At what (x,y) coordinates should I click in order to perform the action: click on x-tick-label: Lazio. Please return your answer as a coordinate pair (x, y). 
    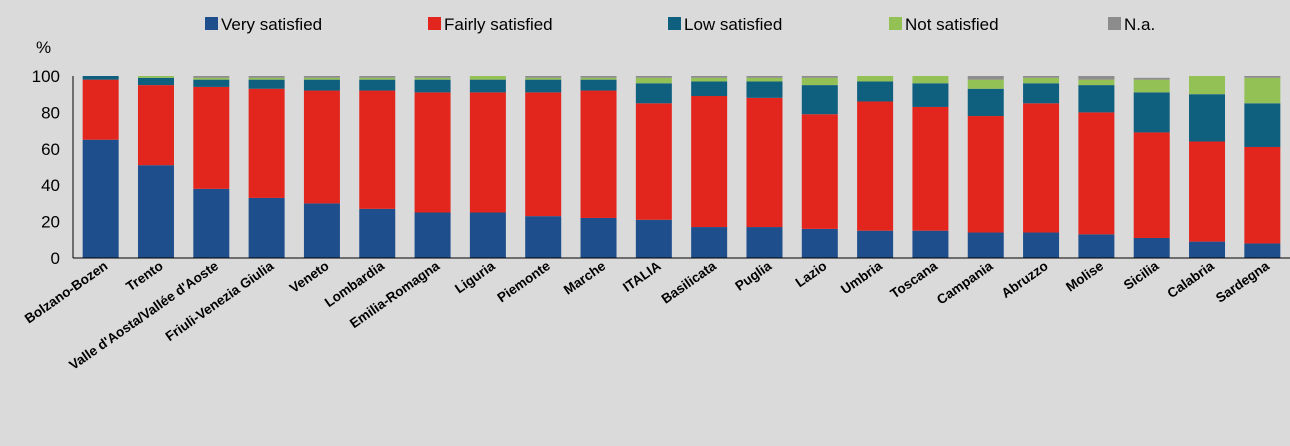
    Looking at the image, I should click on (811, 274).